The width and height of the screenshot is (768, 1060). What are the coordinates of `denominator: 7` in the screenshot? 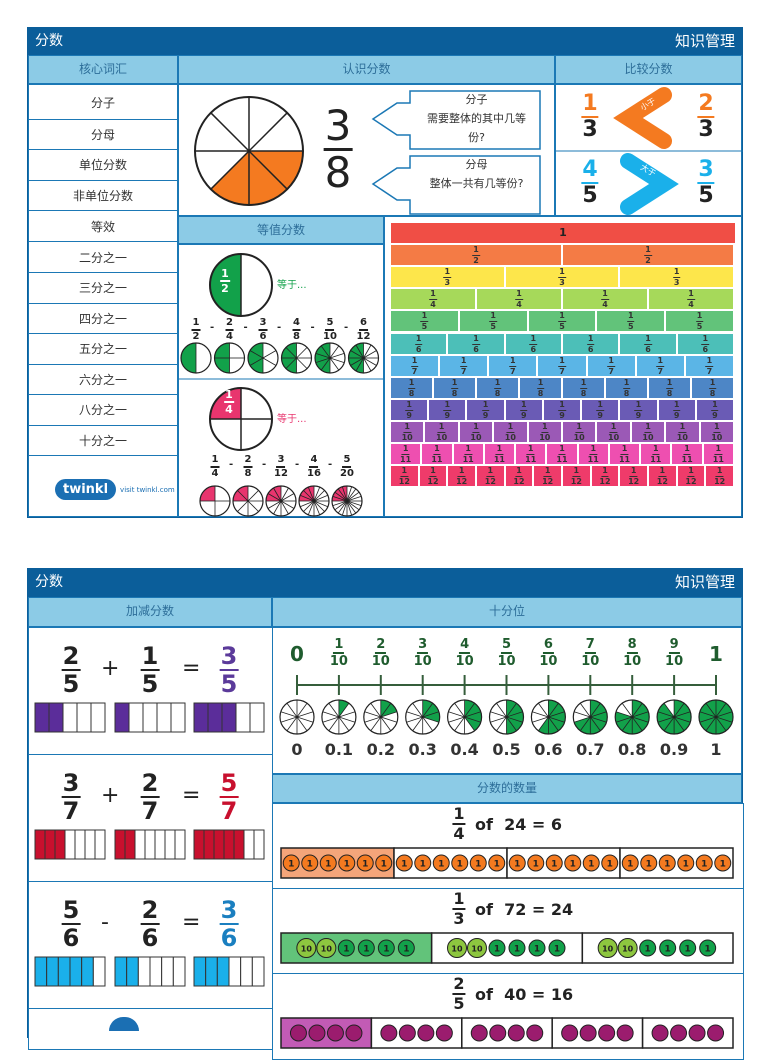 It's located at (463, 371).